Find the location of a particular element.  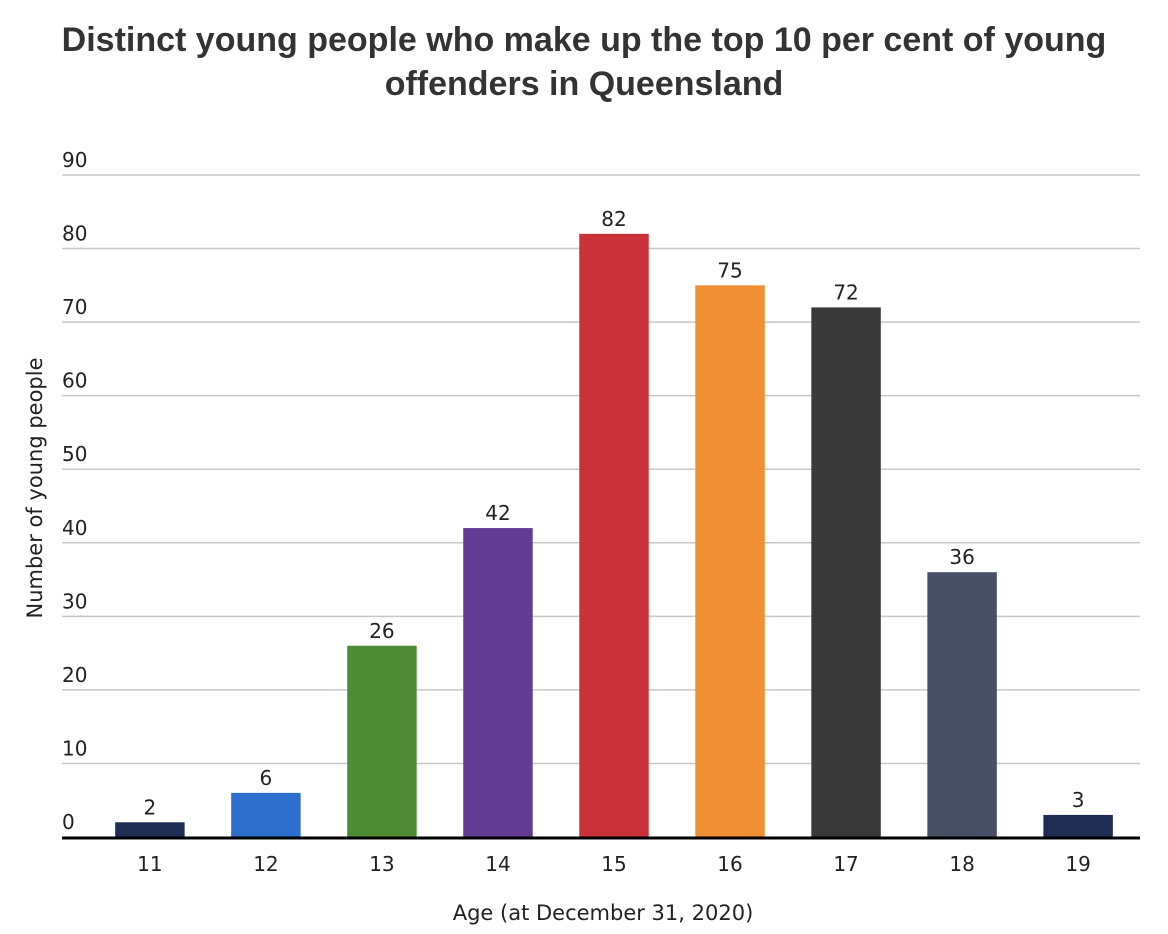

x-tick-label: 19 is located at coordinates (1077, 864).